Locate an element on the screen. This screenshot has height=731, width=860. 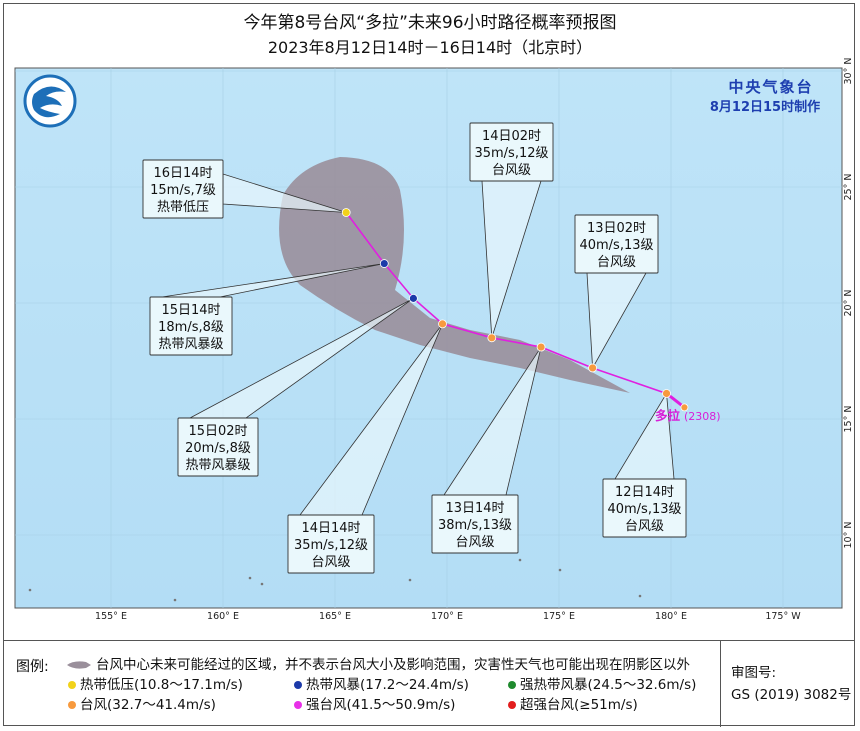
storm-code: (2308) is located at coordinates (702, 416).